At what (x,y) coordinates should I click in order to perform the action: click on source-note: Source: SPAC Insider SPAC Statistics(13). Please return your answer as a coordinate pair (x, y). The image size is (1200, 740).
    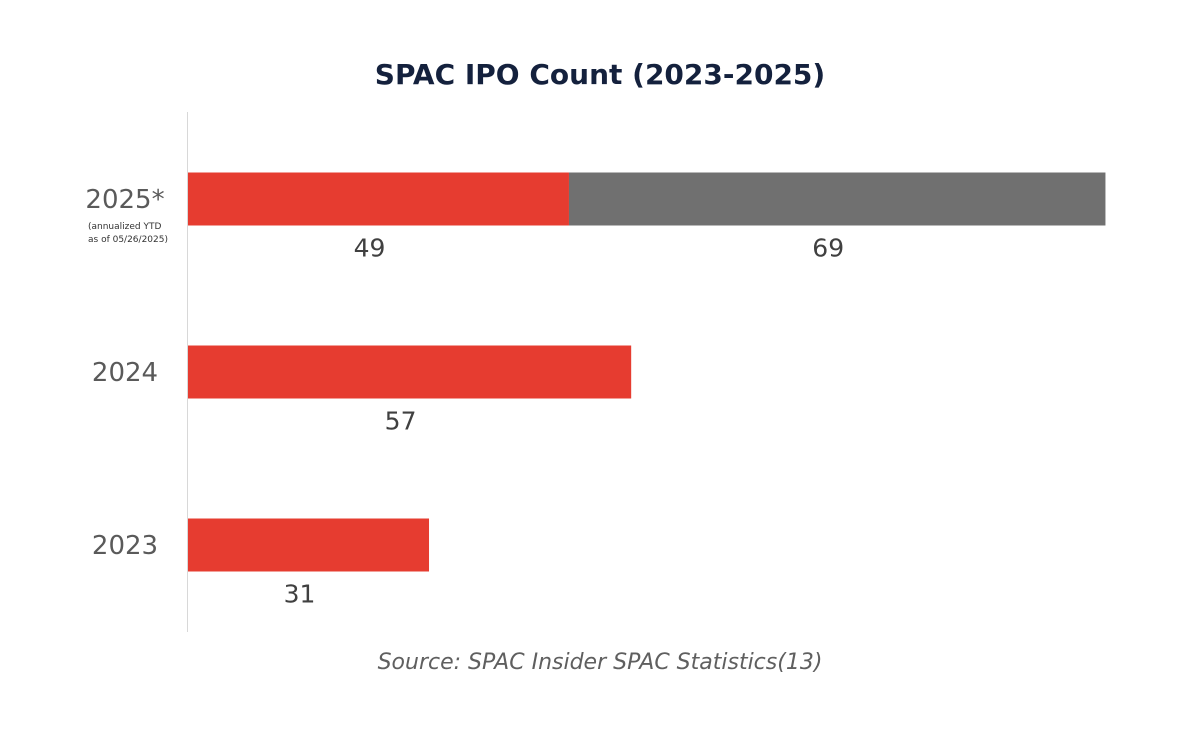
    Looking at the image, I should click on (600, 662).